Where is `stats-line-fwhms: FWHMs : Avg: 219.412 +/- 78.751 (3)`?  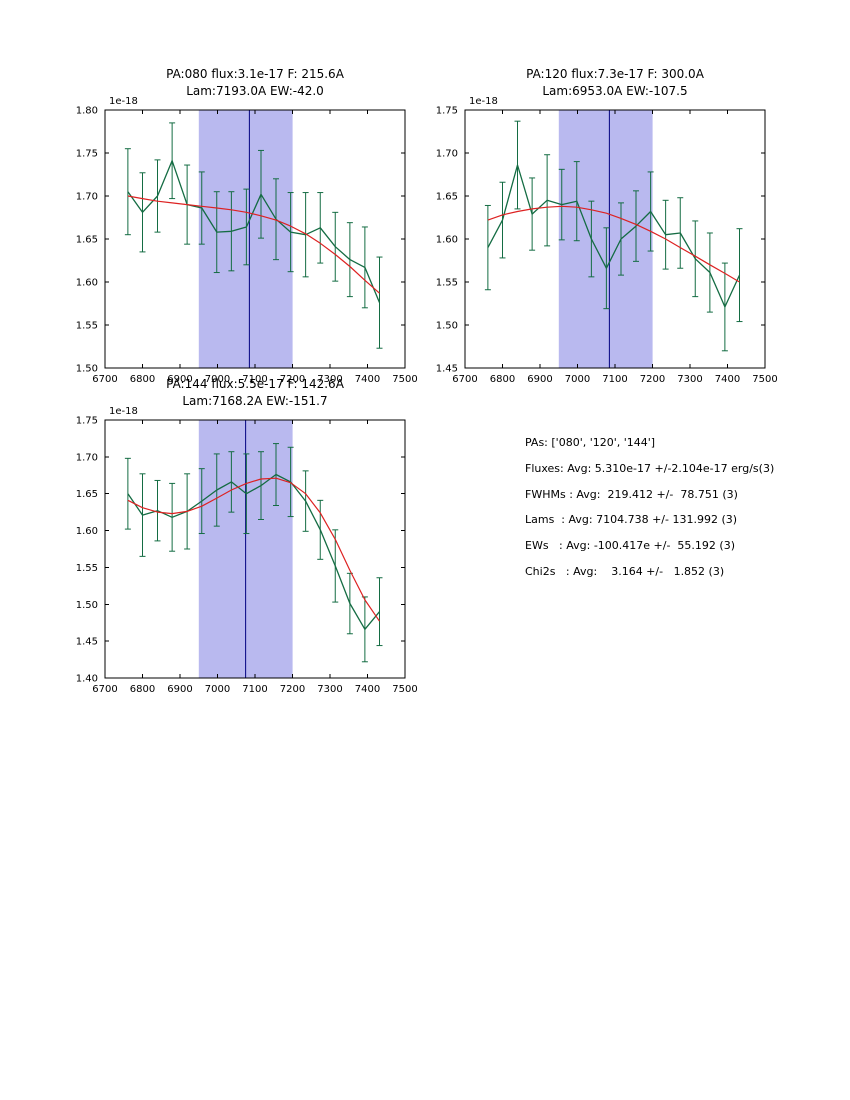 stats-line-fwhms: FWHMs : Avg: 219.412 +/- 78.751 (3) is located at coordinates (631, 494).